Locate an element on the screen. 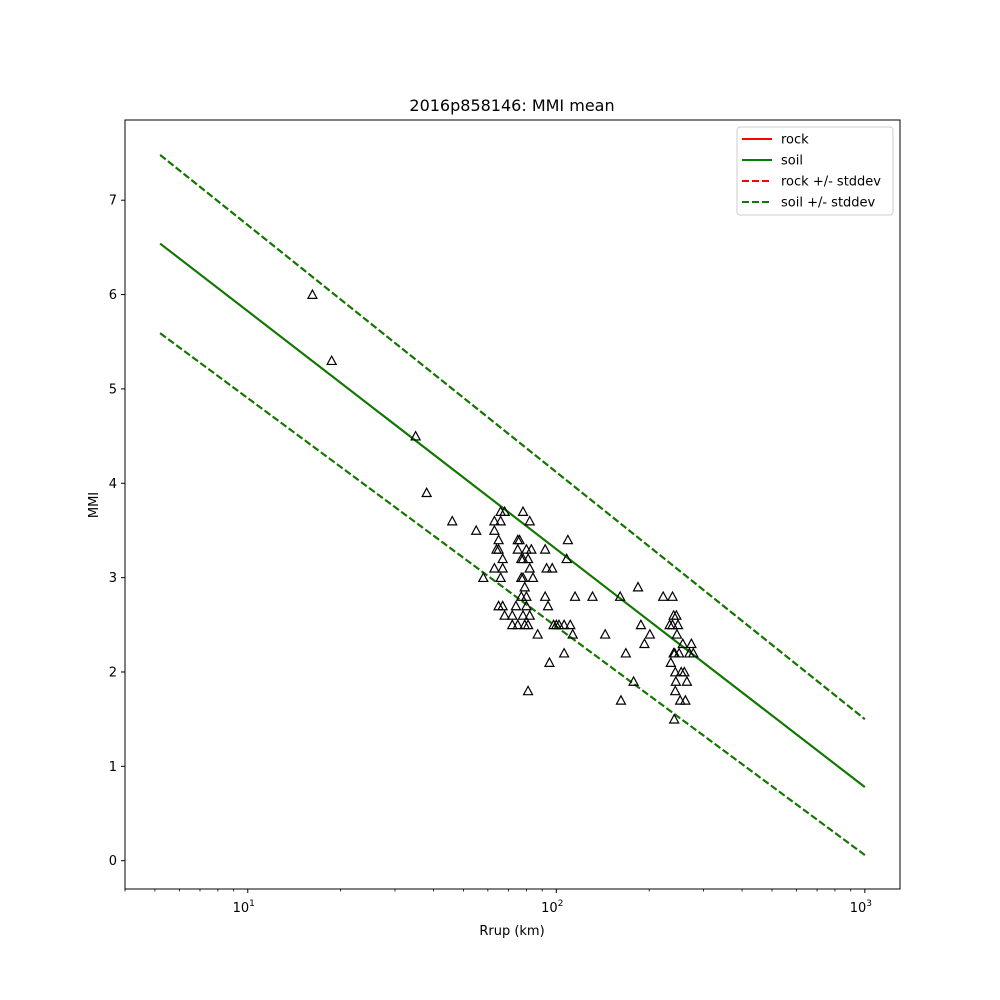  legend-label: soil +/- stddev is located at coordinates (828, 203).